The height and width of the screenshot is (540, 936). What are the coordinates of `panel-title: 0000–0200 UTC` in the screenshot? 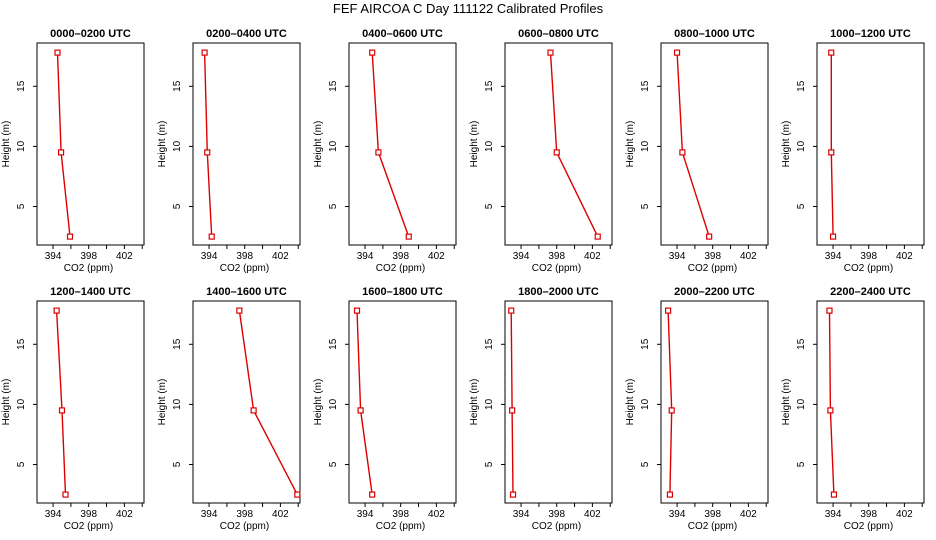 It's located at (90, 34).